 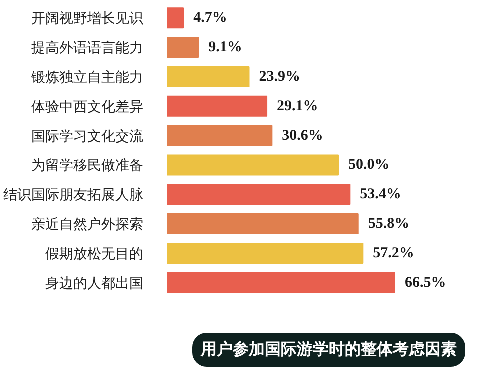 I want to click on y-tick-label: 亲近自然户外探索, so click(x=88, y=224).